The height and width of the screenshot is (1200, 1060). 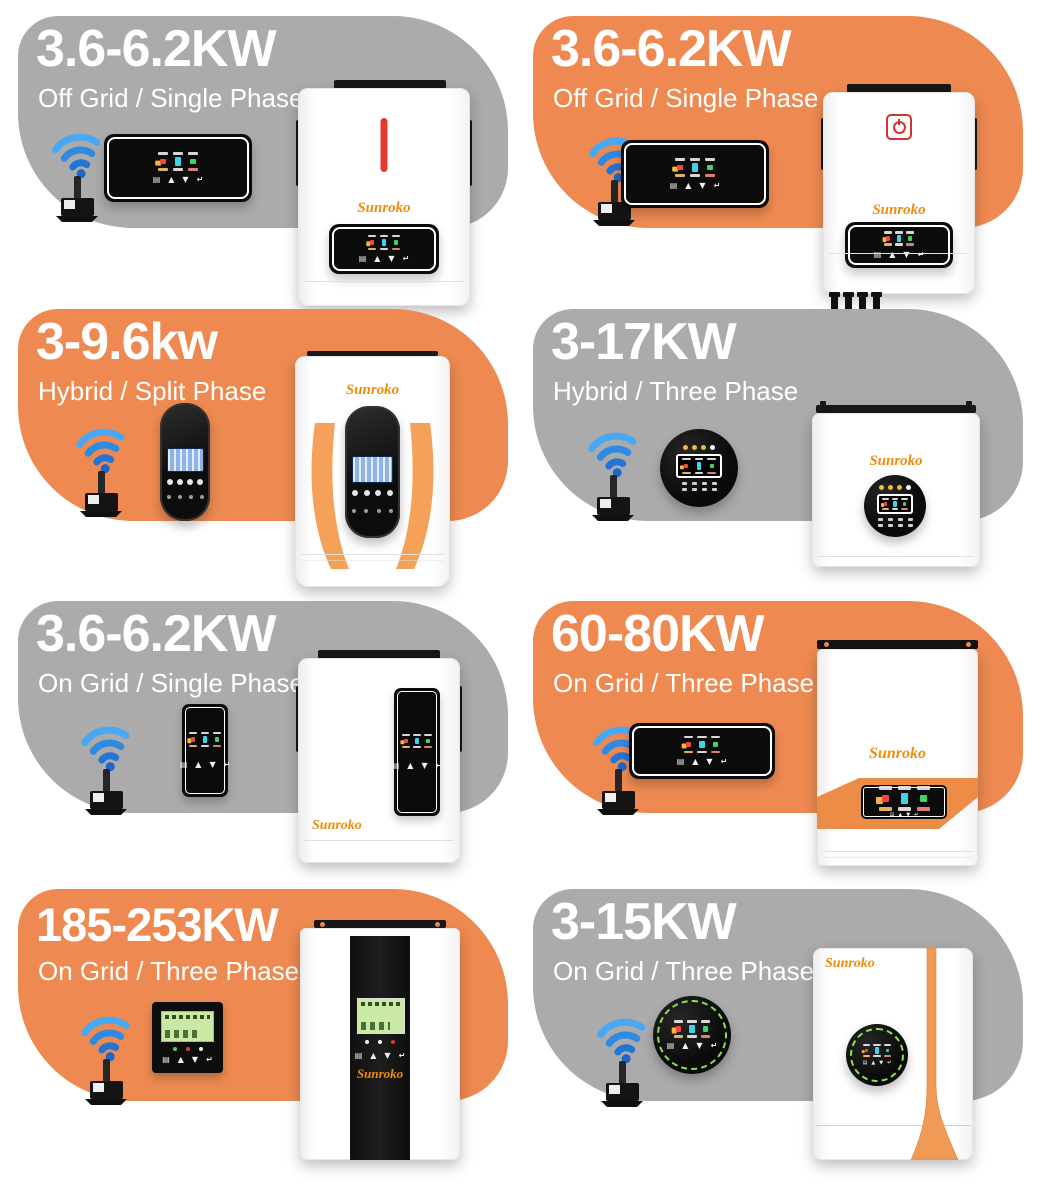 What do you see at coordinates (644, 342) in the screenshot?
I see `power-range-title: 3-17KW` at bounding box center [644, 342].